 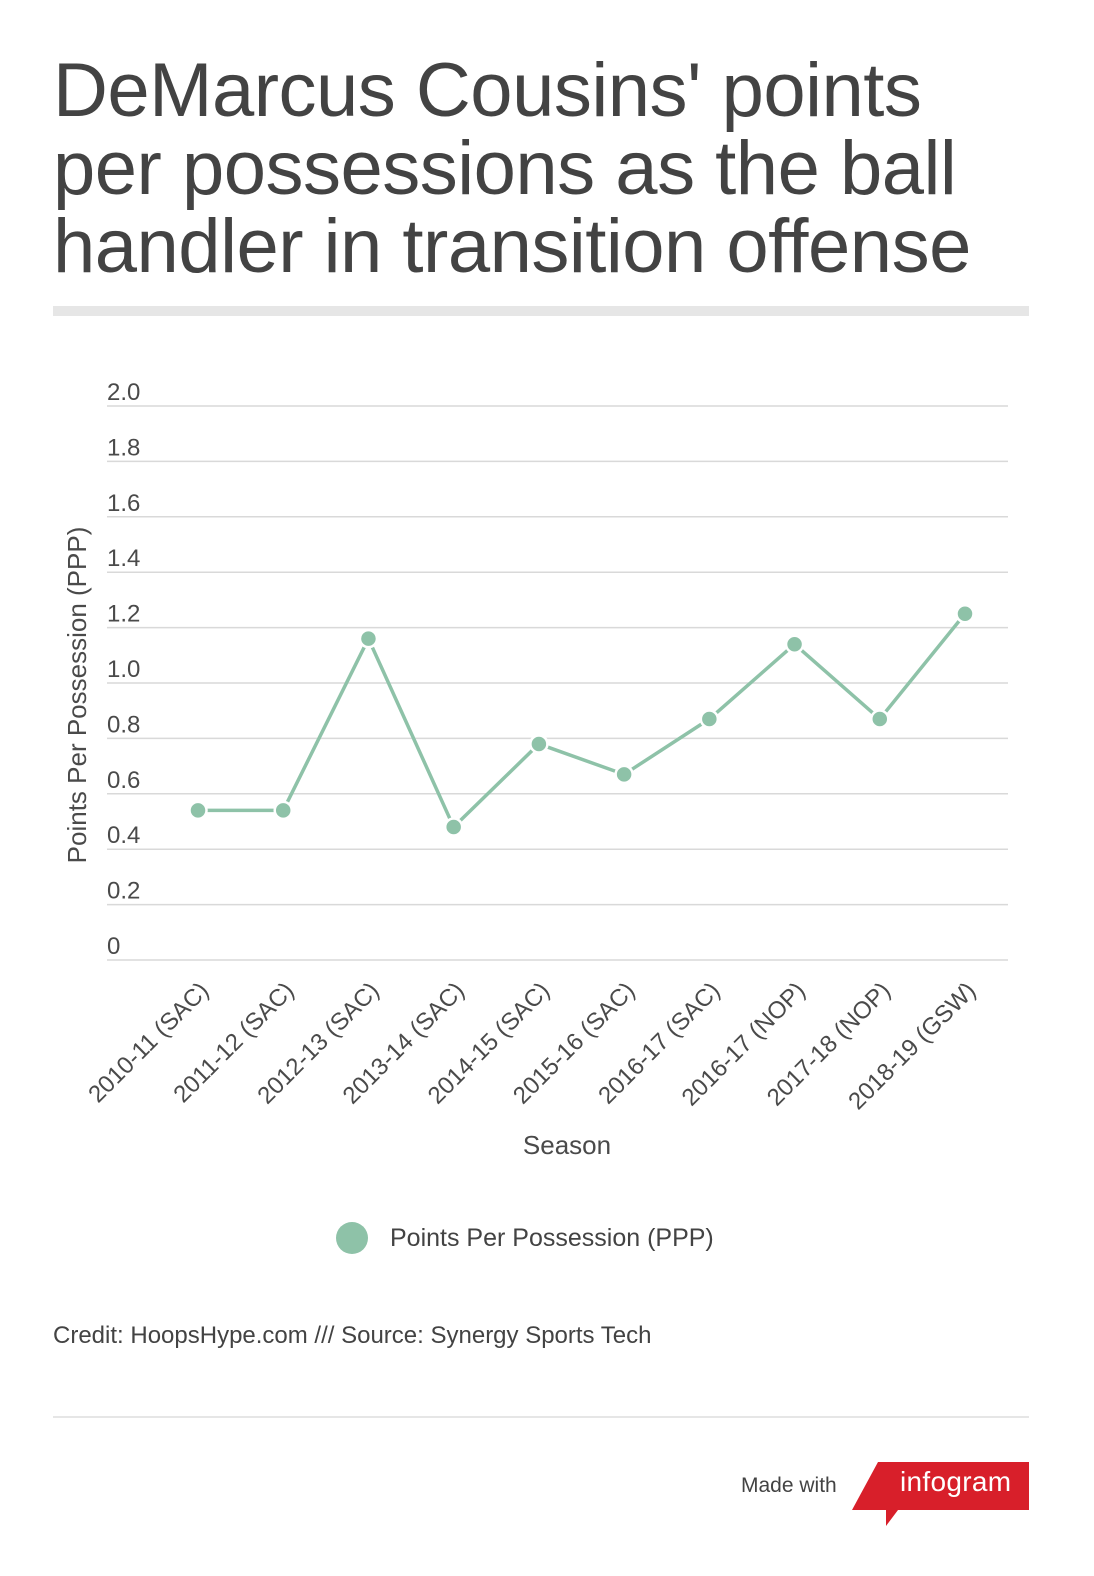 What do you see at coordinates (567, 1145) in the screenshot?
I see `x-axis-title: Season` at bounding box center [567, 1145].